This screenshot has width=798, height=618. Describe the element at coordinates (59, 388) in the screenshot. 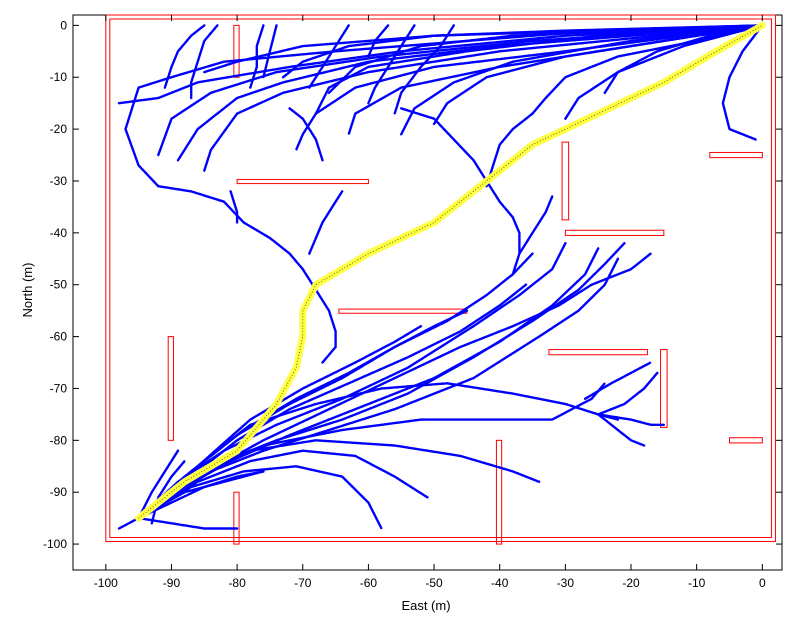

I see `y-tick-label: -70` at that location.